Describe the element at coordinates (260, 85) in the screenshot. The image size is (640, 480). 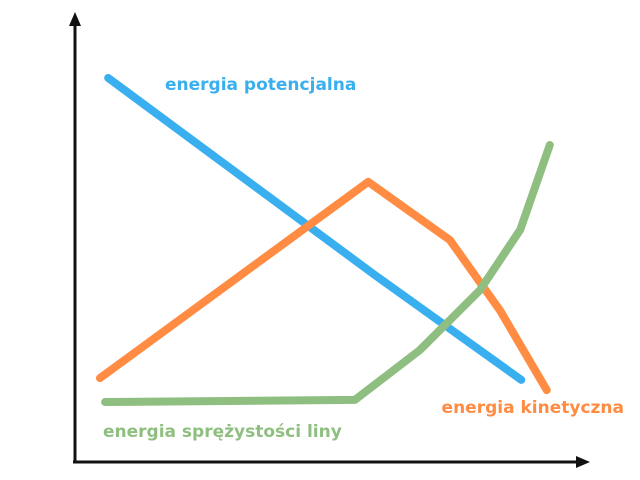
I see `series-label: energia potencjalna` at that location.